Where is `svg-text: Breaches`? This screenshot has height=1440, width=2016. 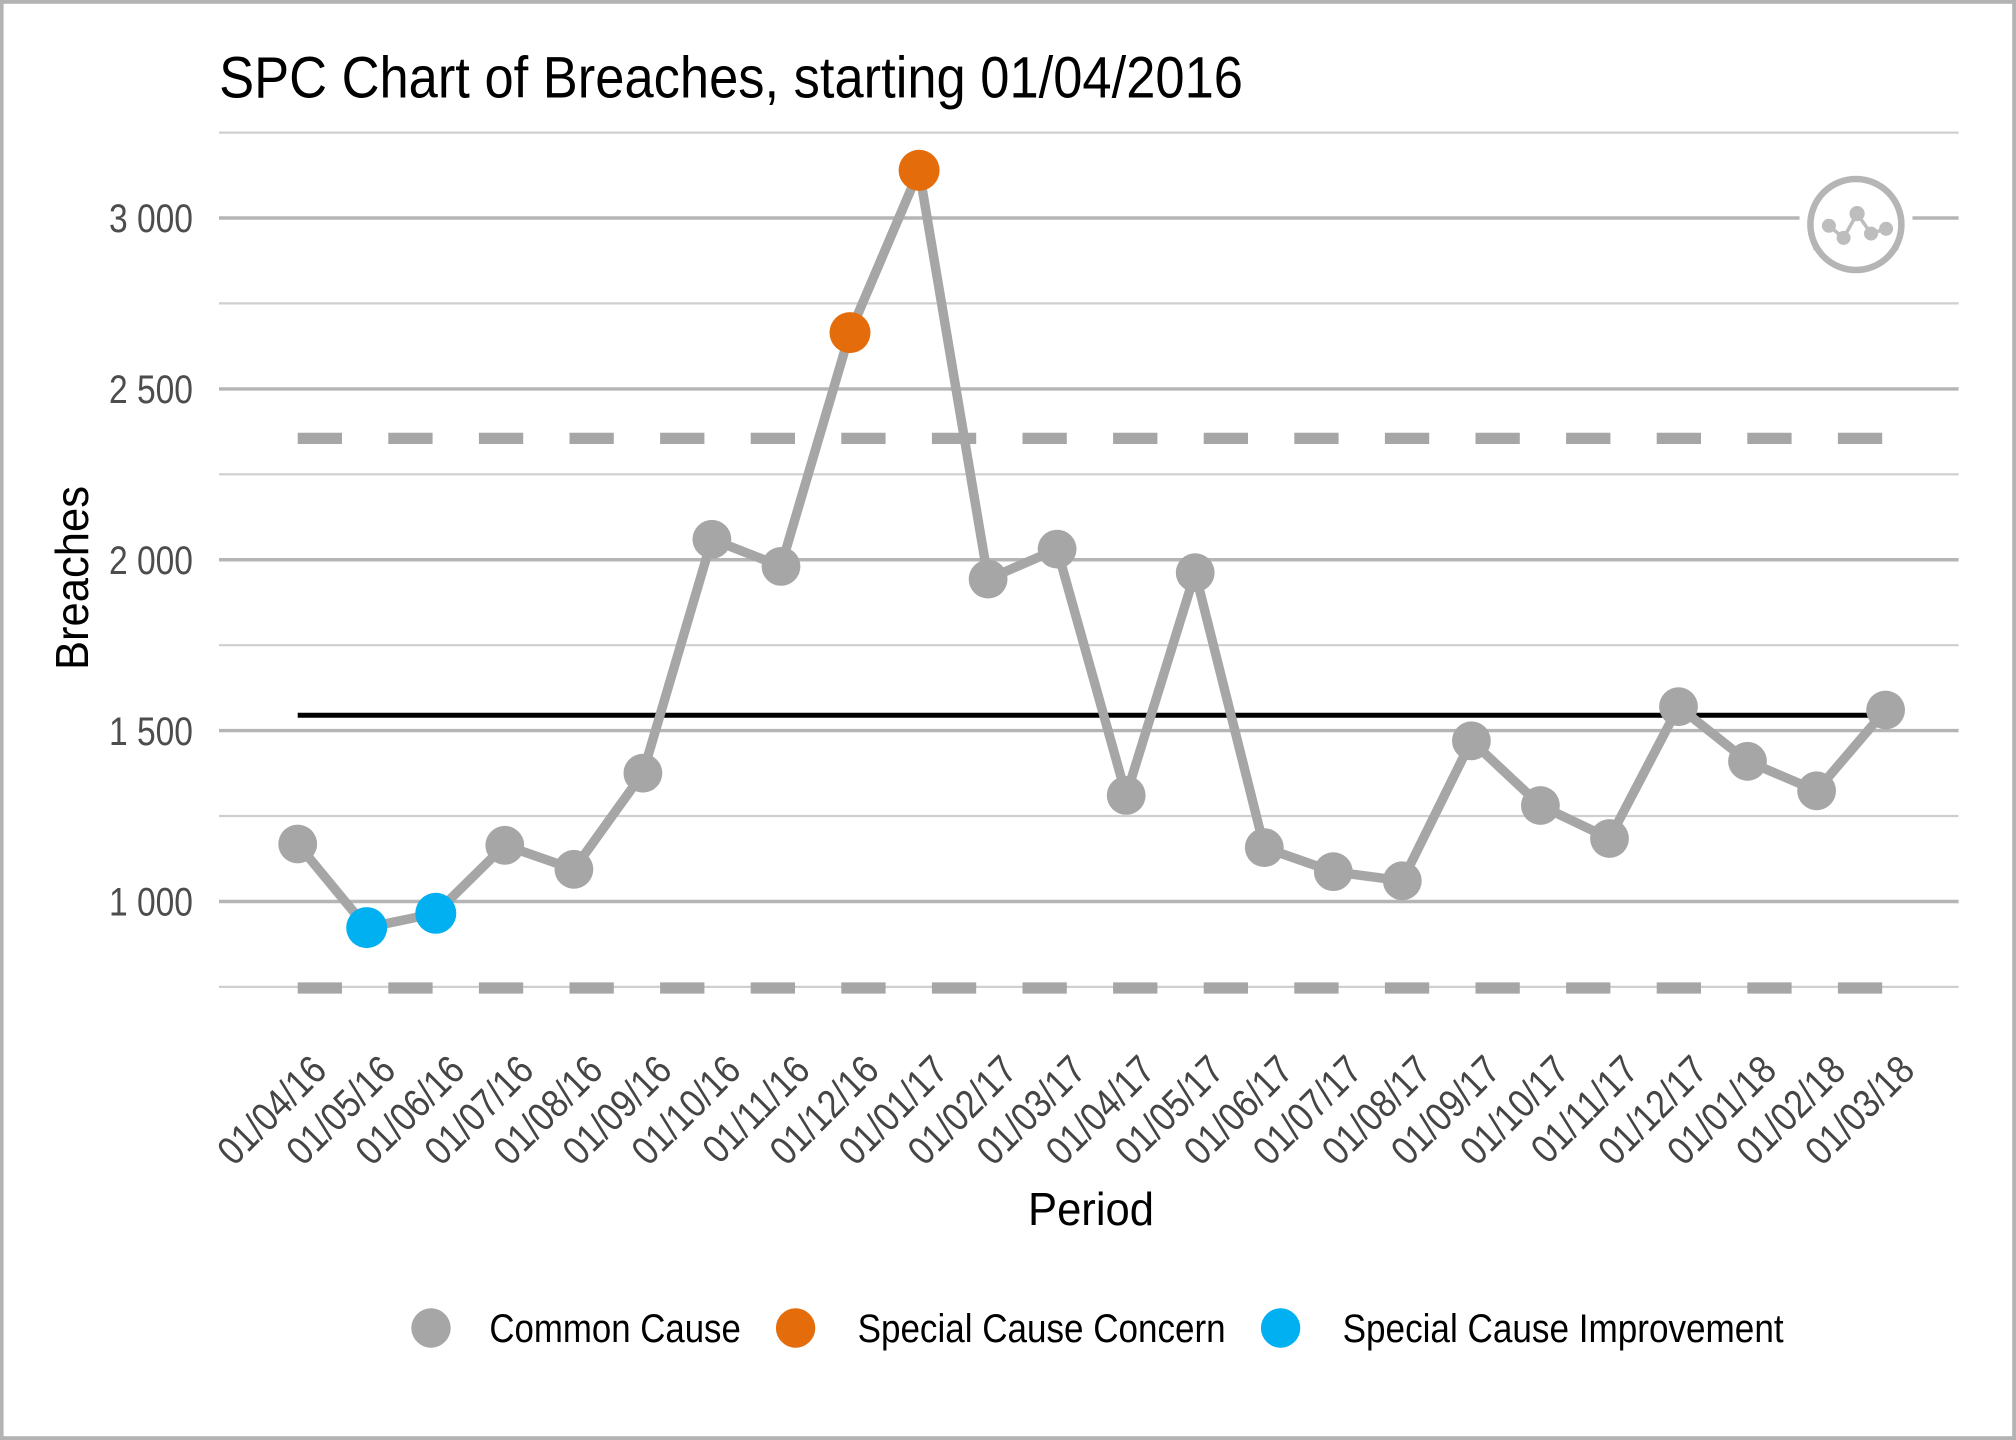
svg-text: Breaches is located at coordinates (72, 578).